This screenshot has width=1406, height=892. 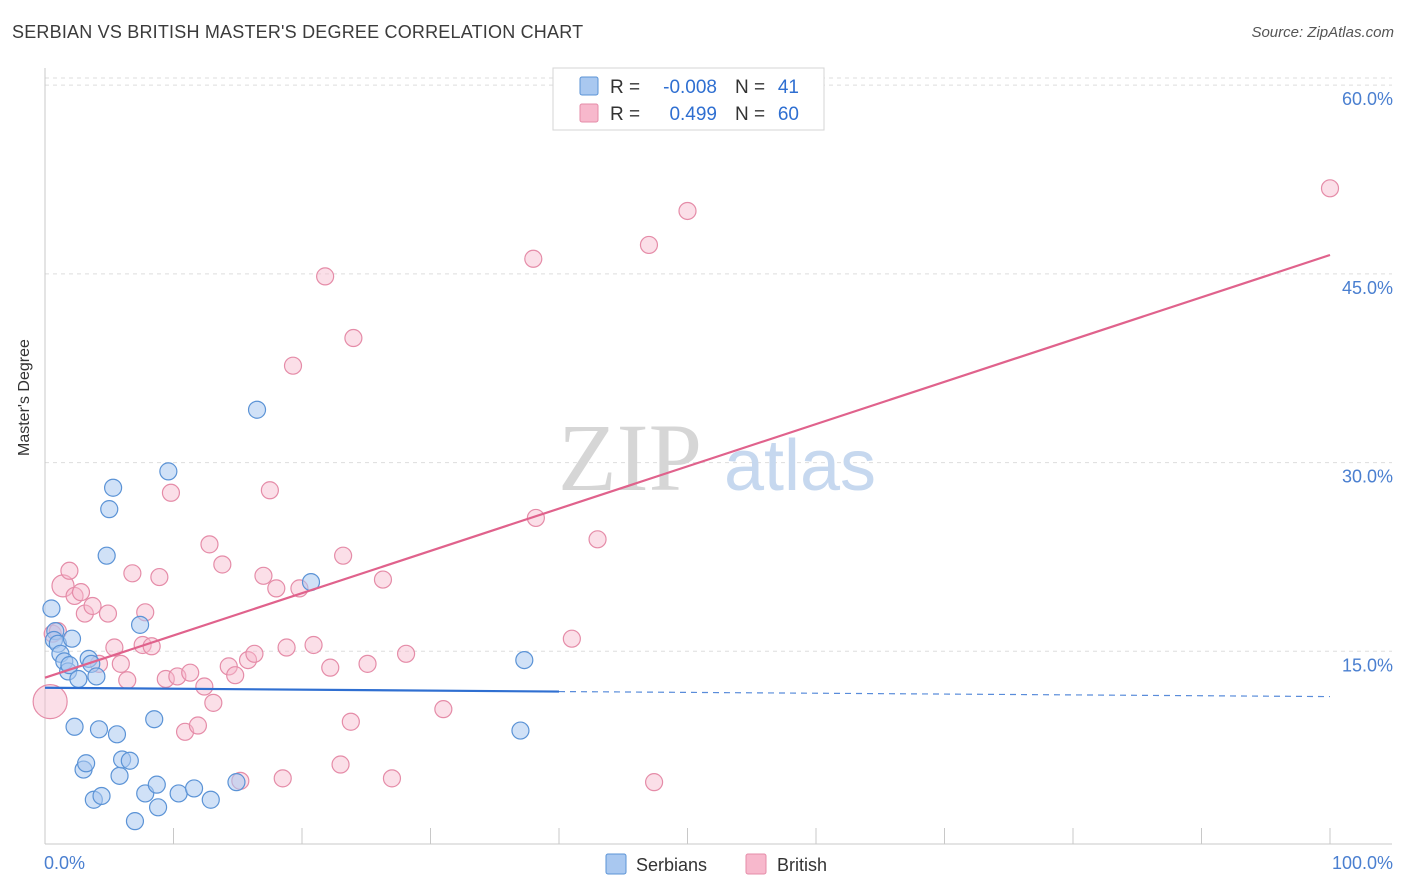 What do you see at coordinates (302, 689) in the screenshot?
I see `serbian-trend-line` at bounding box center [302, 689].